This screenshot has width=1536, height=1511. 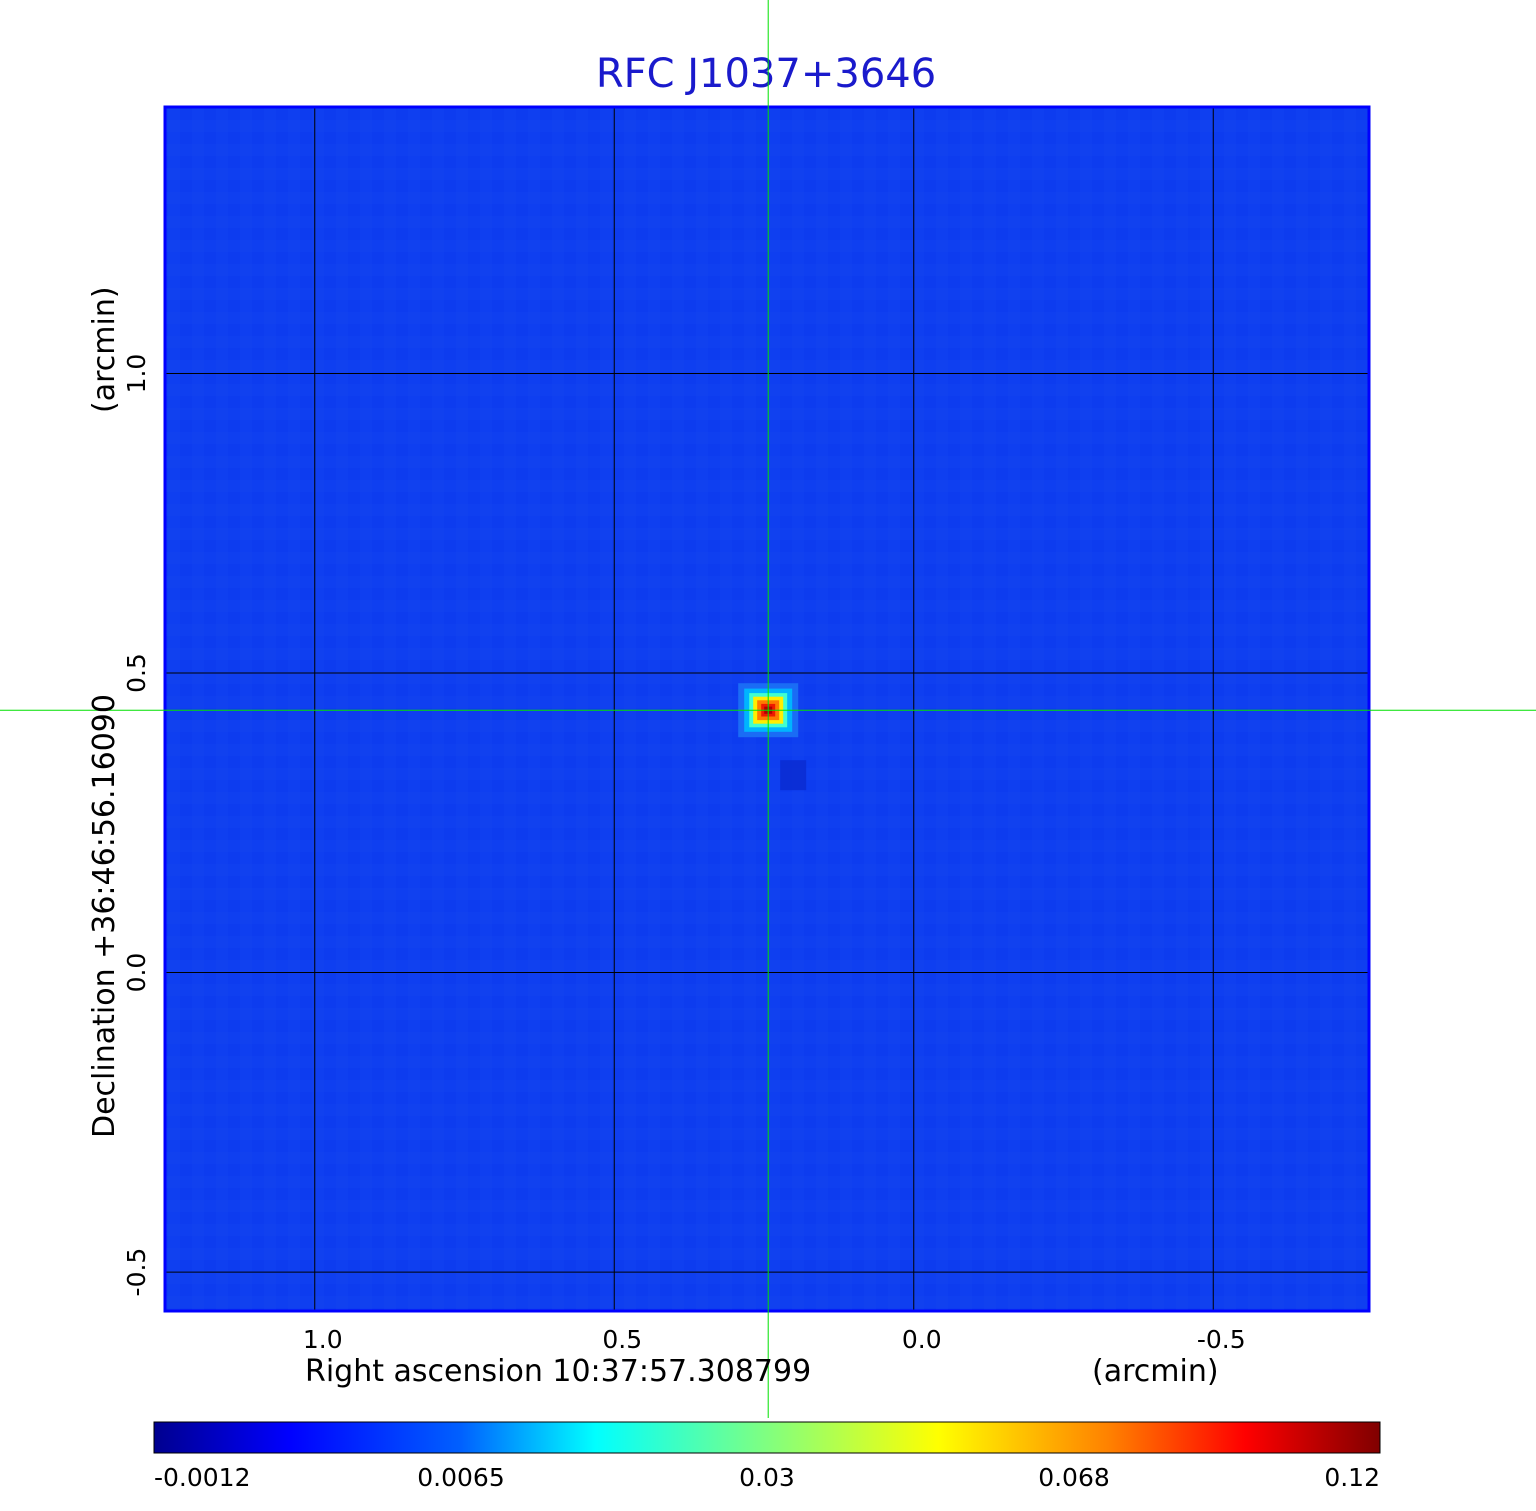 I want to click on y-axis-unit: (arcmin), so click(x=104, y=349).